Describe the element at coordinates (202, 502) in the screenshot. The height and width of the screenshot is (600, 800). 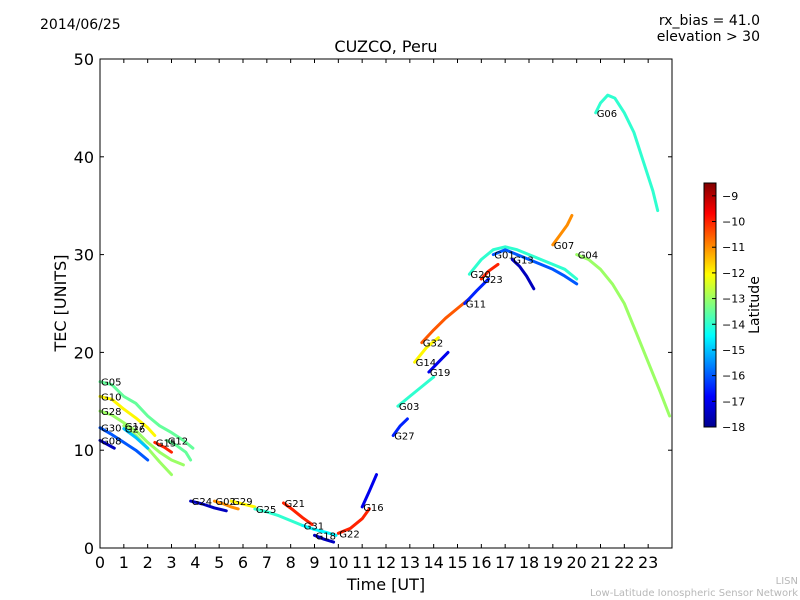
I see `series-label-g24: G24` at that location.